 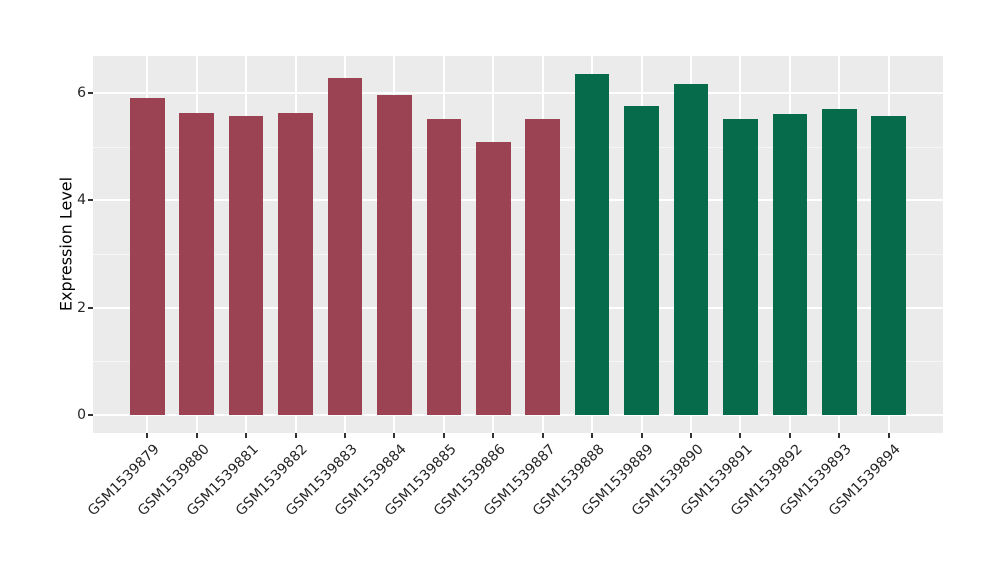 What do you see at coordinates (81, 200) in the screenshot?
I see `y-tick-label: 4` at bounding box center [81, 200].